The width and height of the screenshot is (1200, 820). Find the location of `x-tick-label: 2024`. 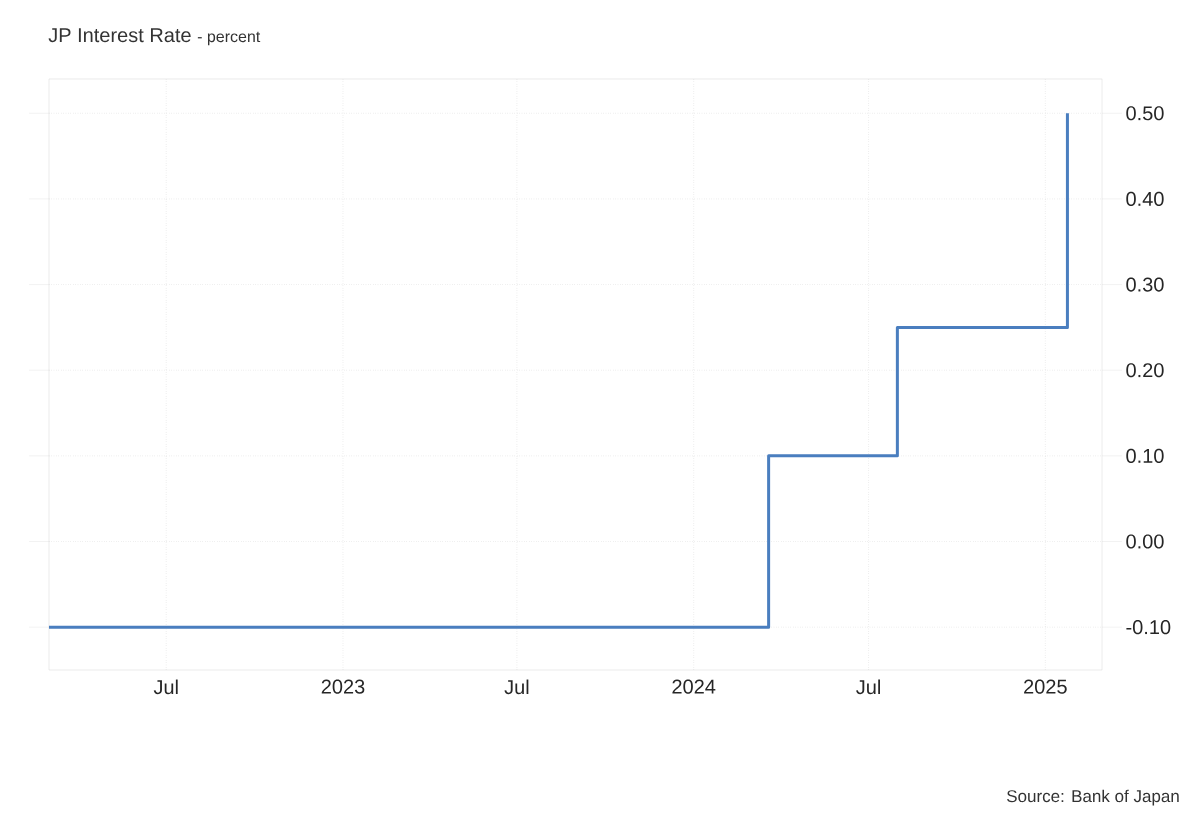

x-tick-label: 2024 is located at coordinates (694, 686).